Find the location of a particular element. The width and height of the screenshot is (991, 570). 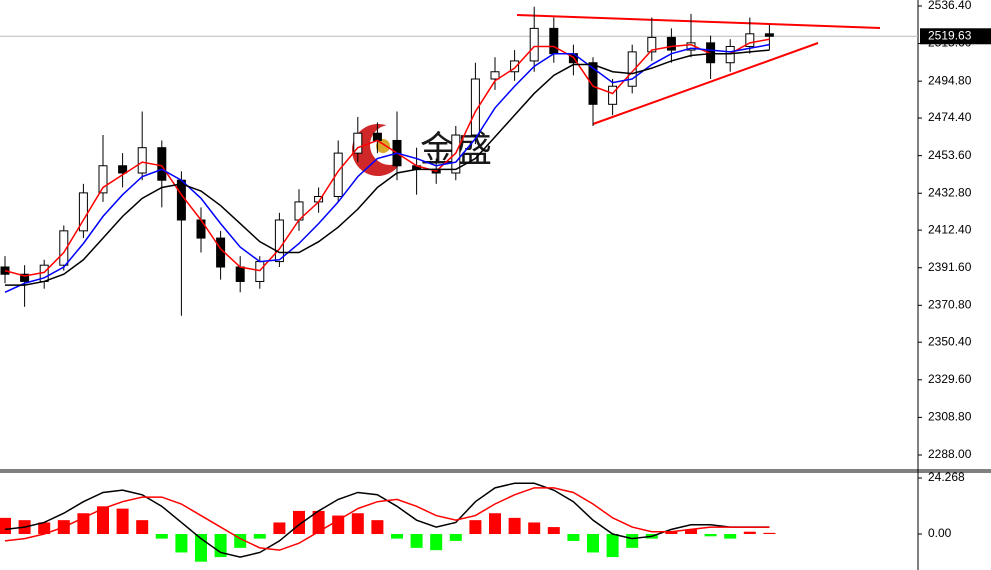

y-tick-label: 2474.40 is located at coordinates (950, 117).